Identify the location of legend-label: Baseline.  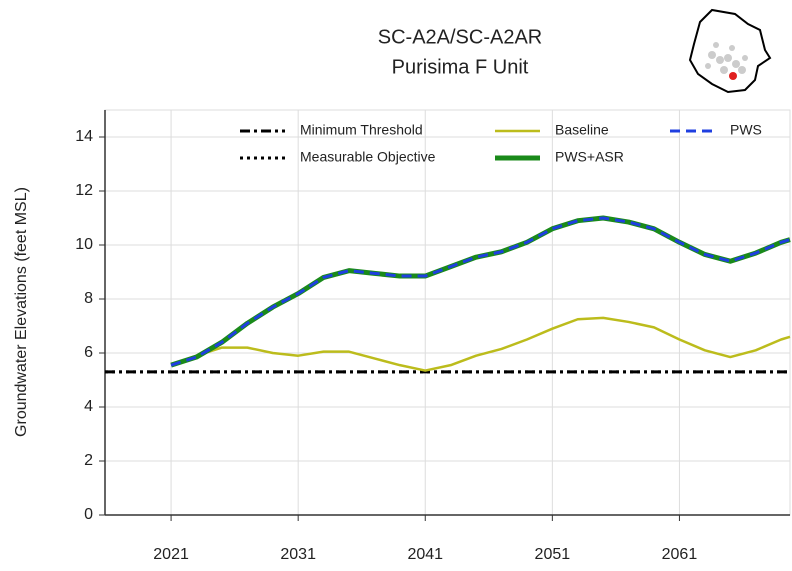
(582, 130).